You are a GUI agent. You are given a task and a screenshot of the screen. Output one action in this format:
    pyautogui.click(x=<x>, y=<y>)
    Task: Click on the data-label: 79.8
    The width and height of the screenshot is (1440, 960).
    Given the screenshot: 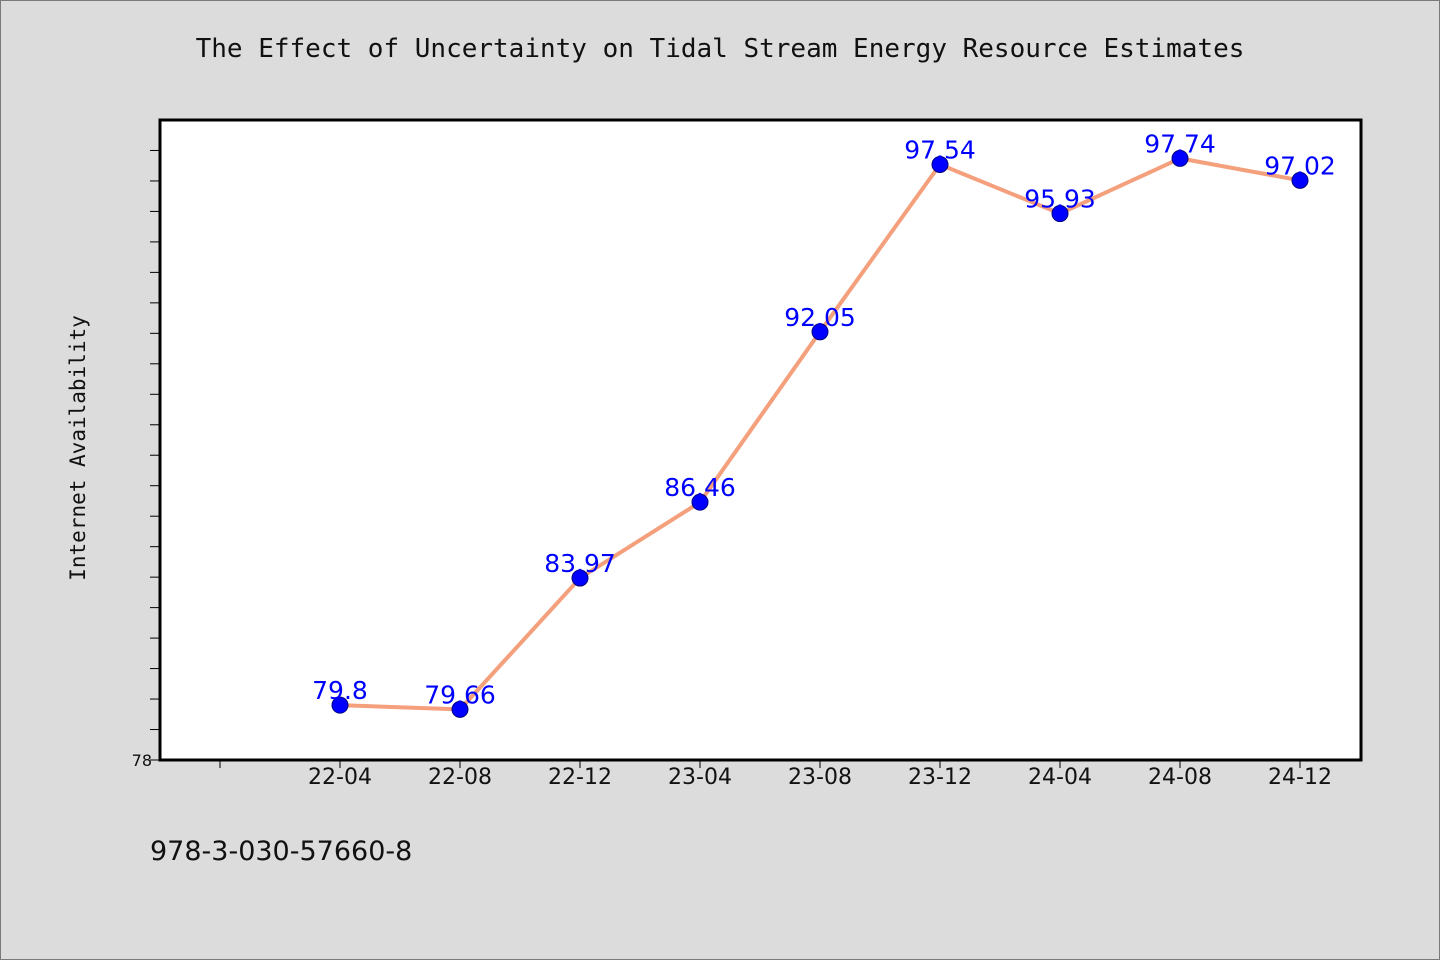 What is the action you would take?
    pyautogui.click(x=340, y=690)
    